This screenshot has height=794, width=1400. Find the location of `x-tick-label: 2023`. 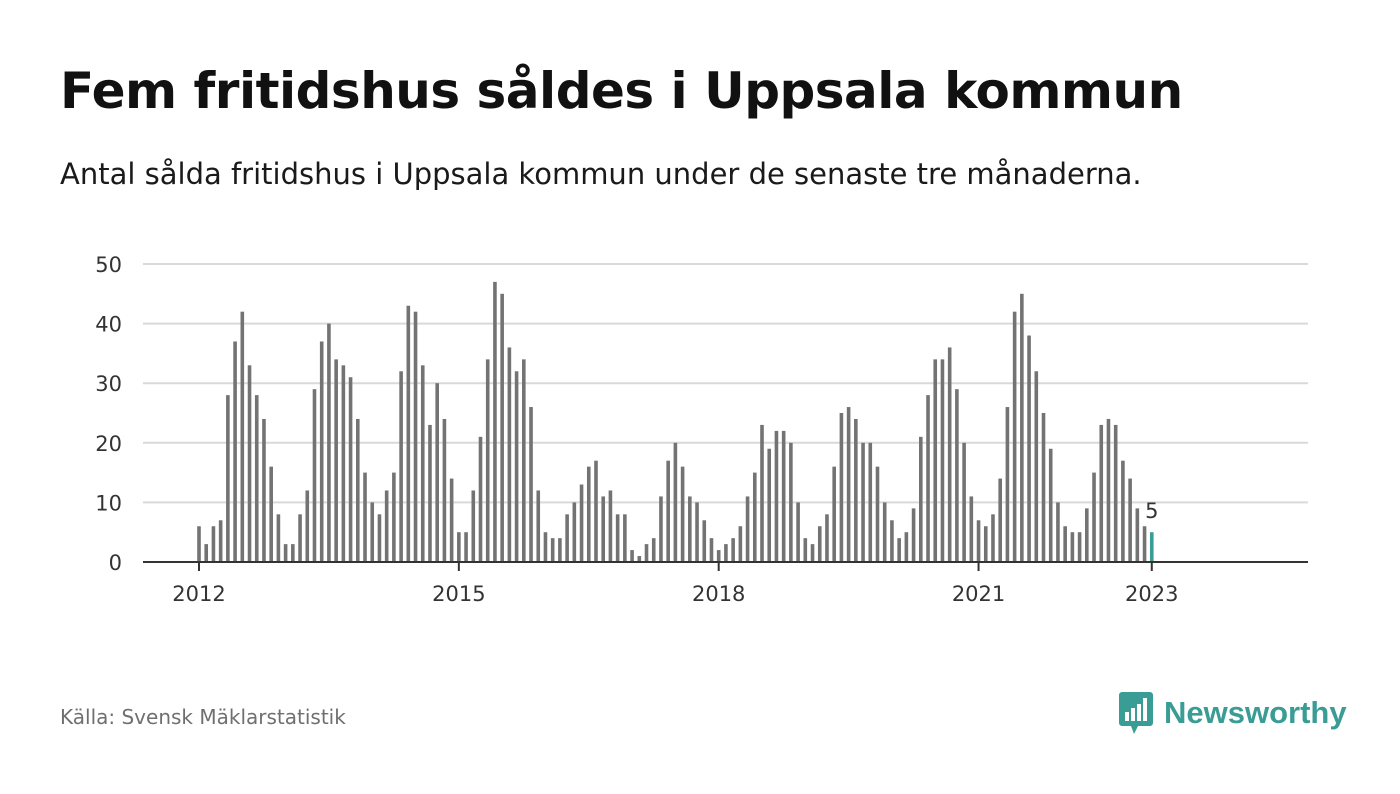

x-tick-label: 2023 is located at coordinates (1151, 594).